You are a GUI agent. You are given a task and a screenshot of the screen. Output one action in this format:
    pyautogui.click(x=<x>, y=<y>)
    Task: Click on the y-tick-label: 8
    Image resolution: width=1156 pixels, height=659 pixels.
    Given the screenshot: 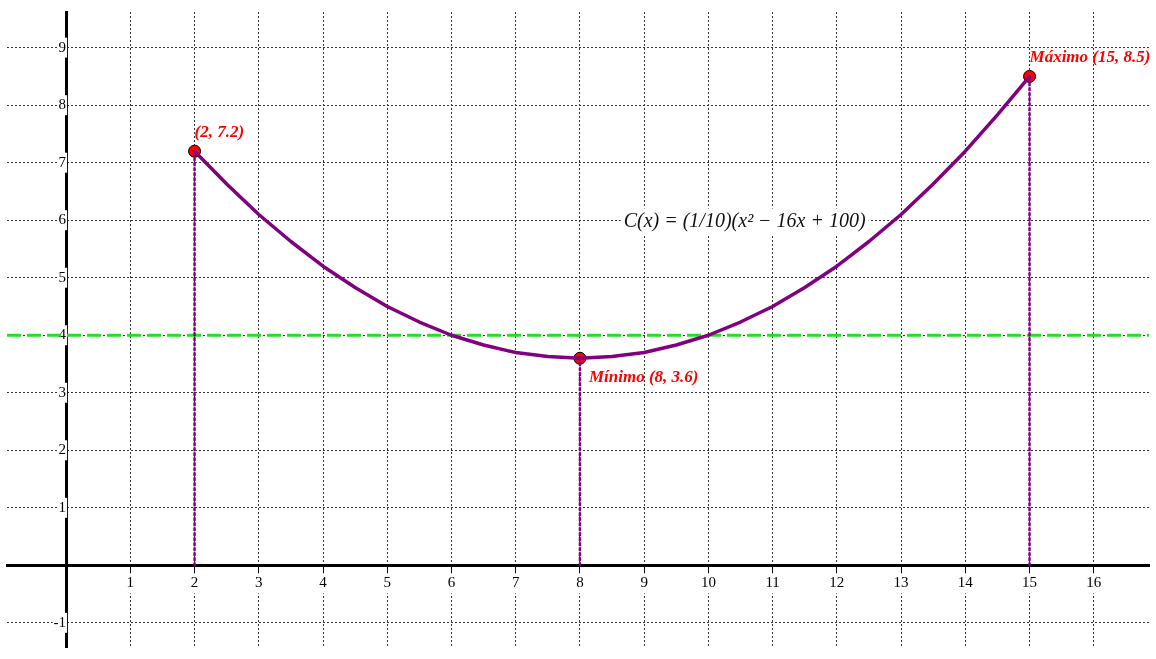 What is the action you would take?
    pyautogui.click(x=62, y=104)
    